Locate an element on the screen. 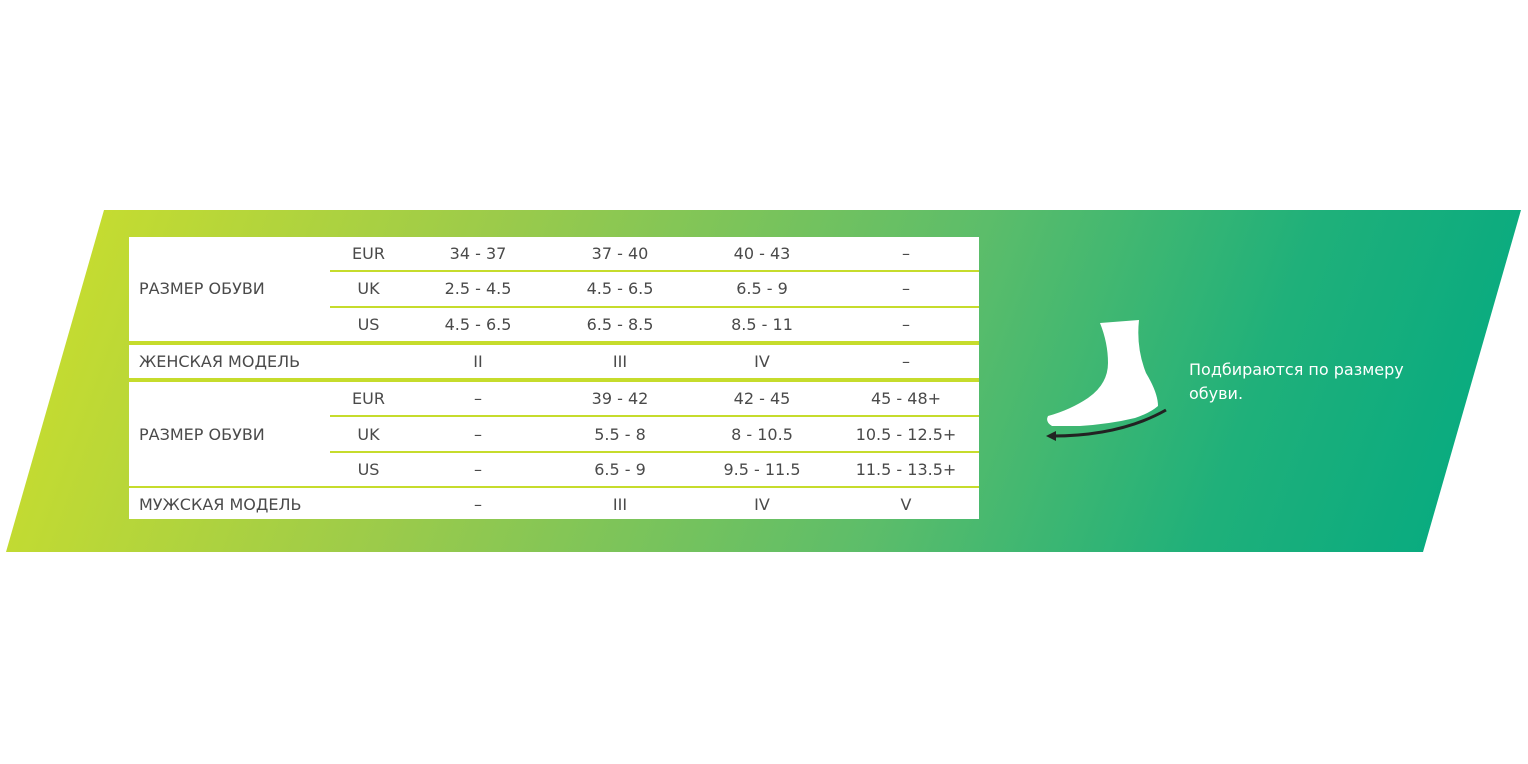 This screenshot has height=764, width=1528. cell: 40 - 43 is located at coordinates (762, 255).